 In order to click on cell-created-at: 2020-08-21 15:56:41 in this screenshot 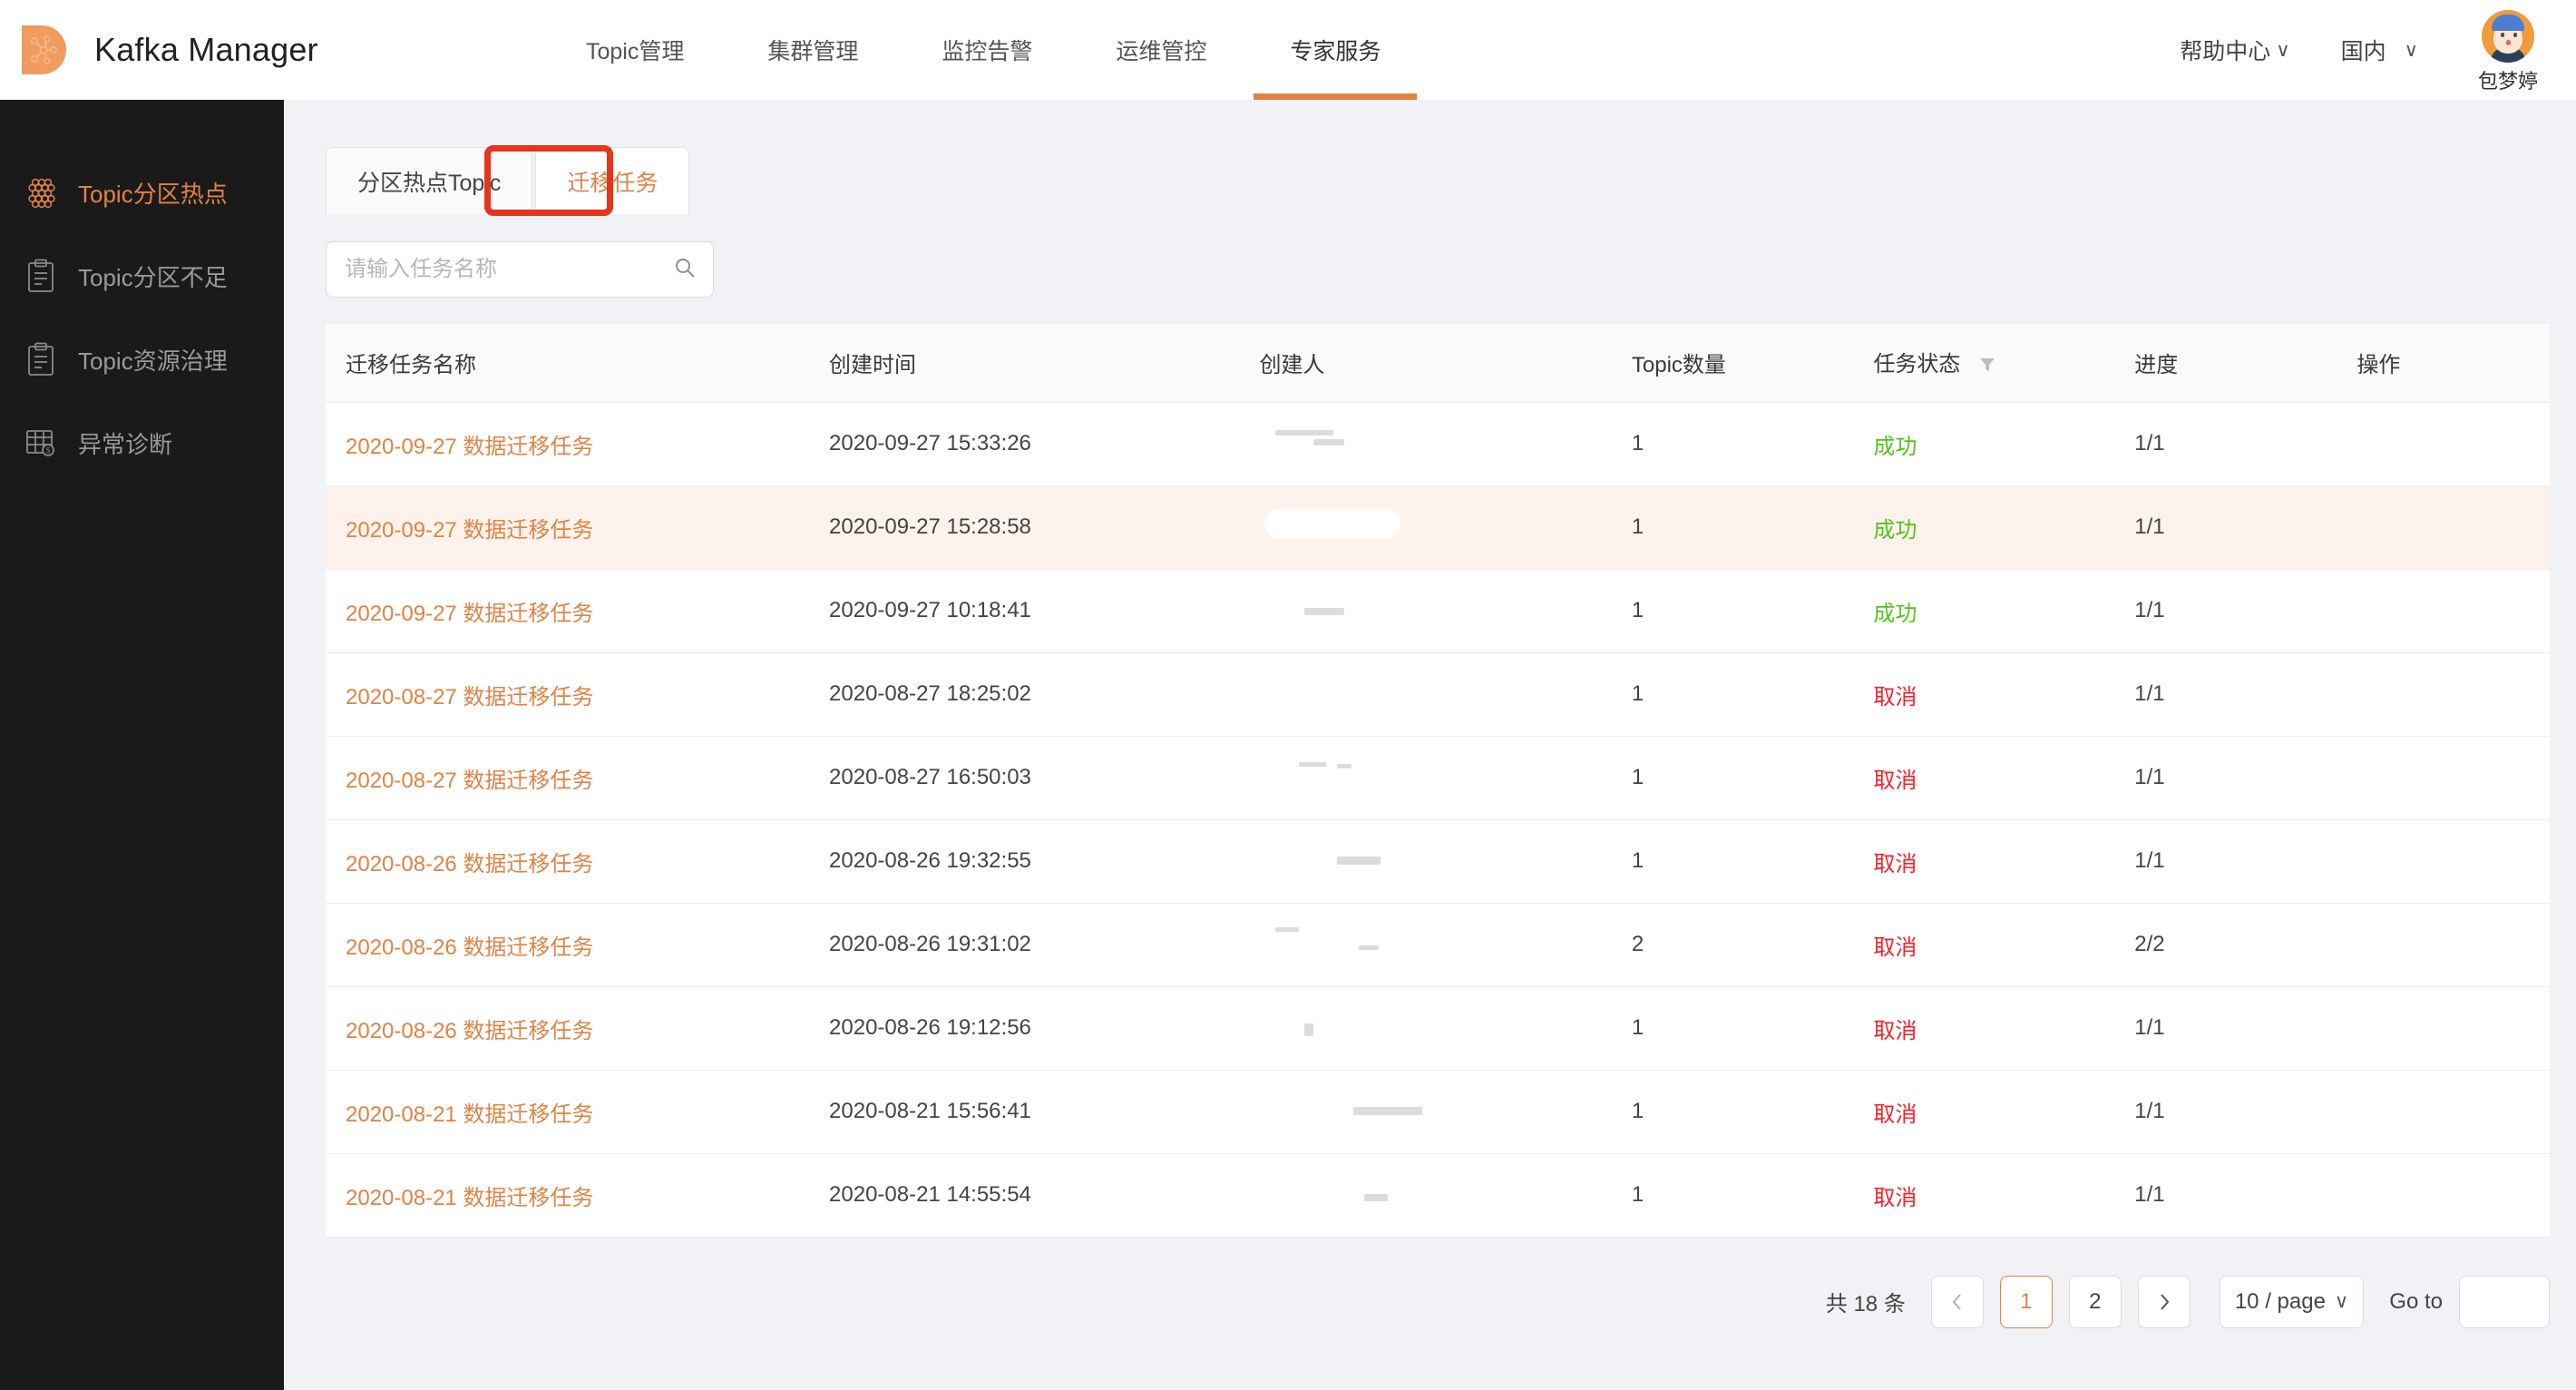, I will do `click(1024, 1112)`.